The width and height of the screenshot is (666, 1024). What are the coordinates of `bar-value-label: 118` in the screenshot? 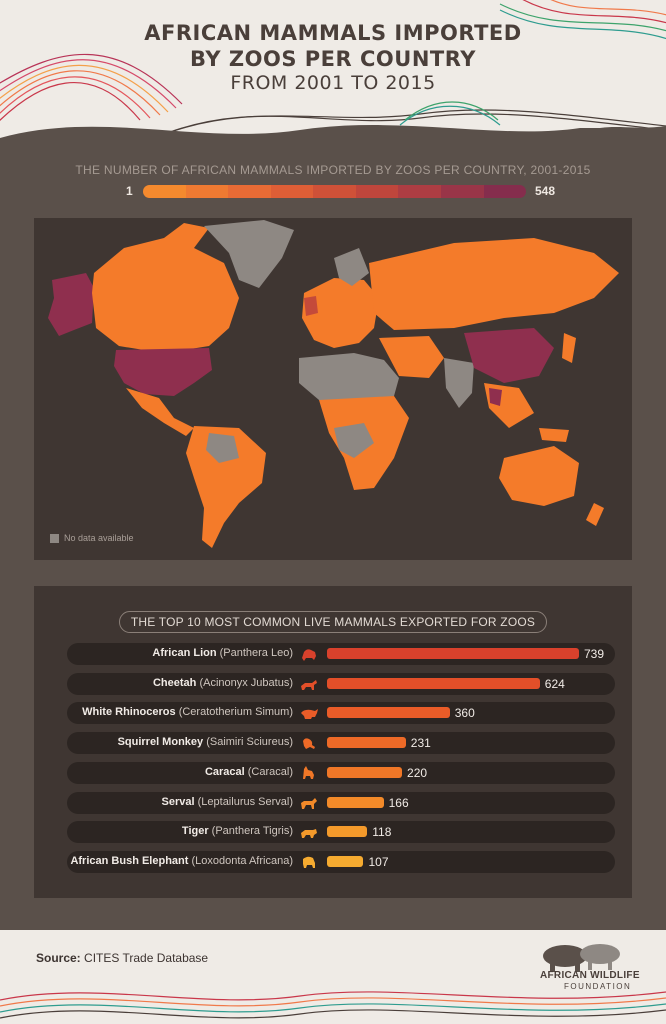 It's located at (382, 832).